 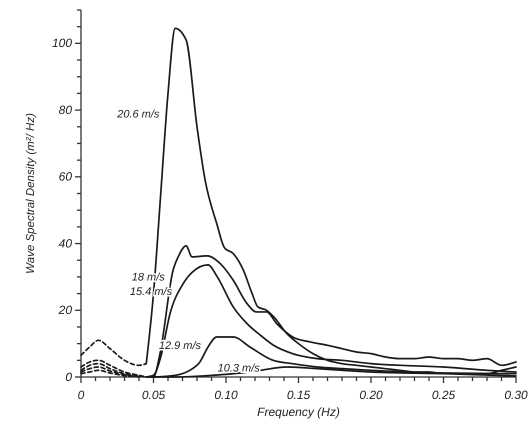 I want to click on x-tick-label: 0, so click(x=81, y=395).